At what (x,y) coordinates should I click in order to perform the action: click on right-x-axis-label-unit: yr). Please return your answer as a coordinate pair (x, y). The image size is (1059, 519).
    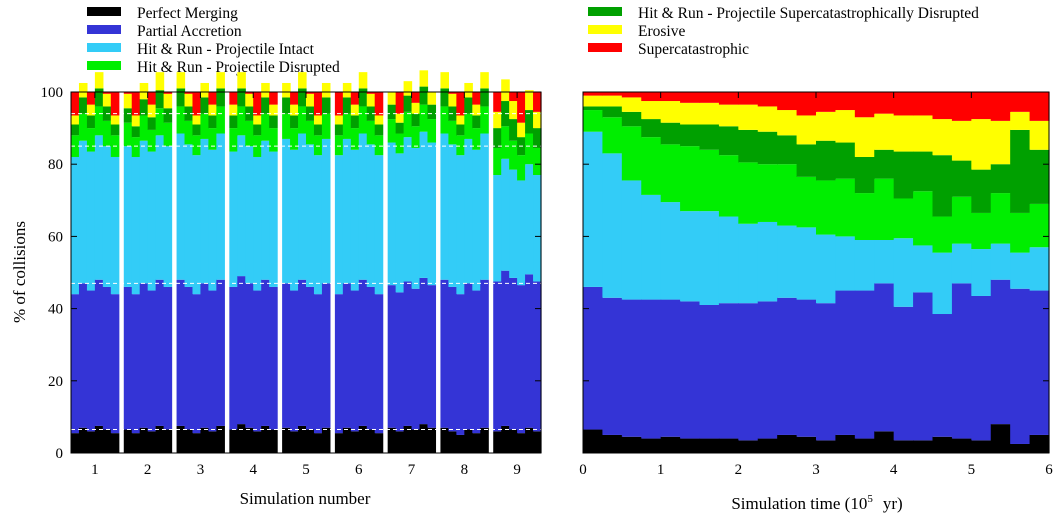
    Looking at the image, I should click on (893, 503).